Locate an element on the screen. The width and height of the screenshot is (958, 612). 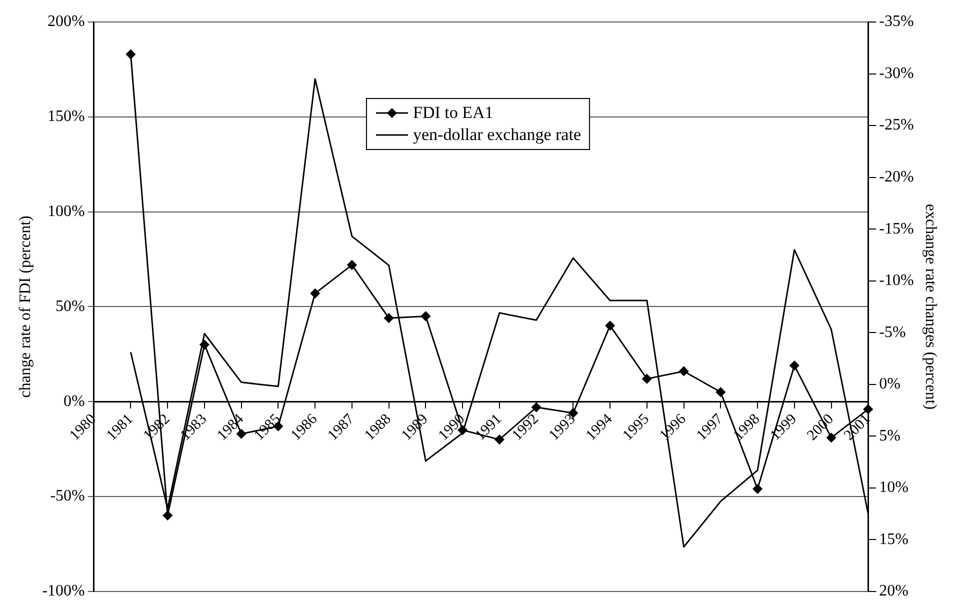
legend-label: yen-dollar exchange rate is located at coordinates (497, 135).